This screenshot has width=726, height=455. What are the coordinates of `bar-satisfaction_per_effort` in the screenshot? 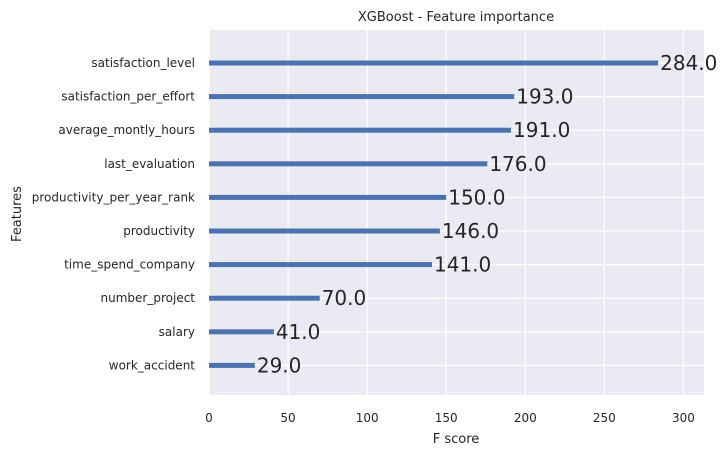 It's located at (362, 97).